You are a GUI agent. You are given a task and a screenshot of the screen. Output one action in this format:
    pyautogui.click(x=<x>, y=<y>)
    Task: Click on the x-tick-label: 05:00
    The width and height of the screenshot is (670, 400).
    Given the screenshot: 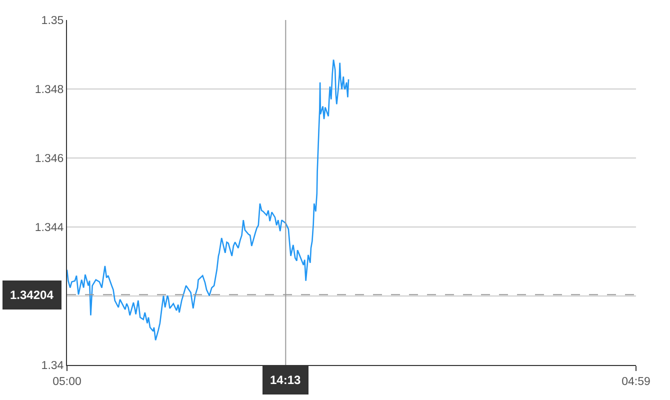 What is the action you would take?
    pyautogui.click(x=67, y=382)
    